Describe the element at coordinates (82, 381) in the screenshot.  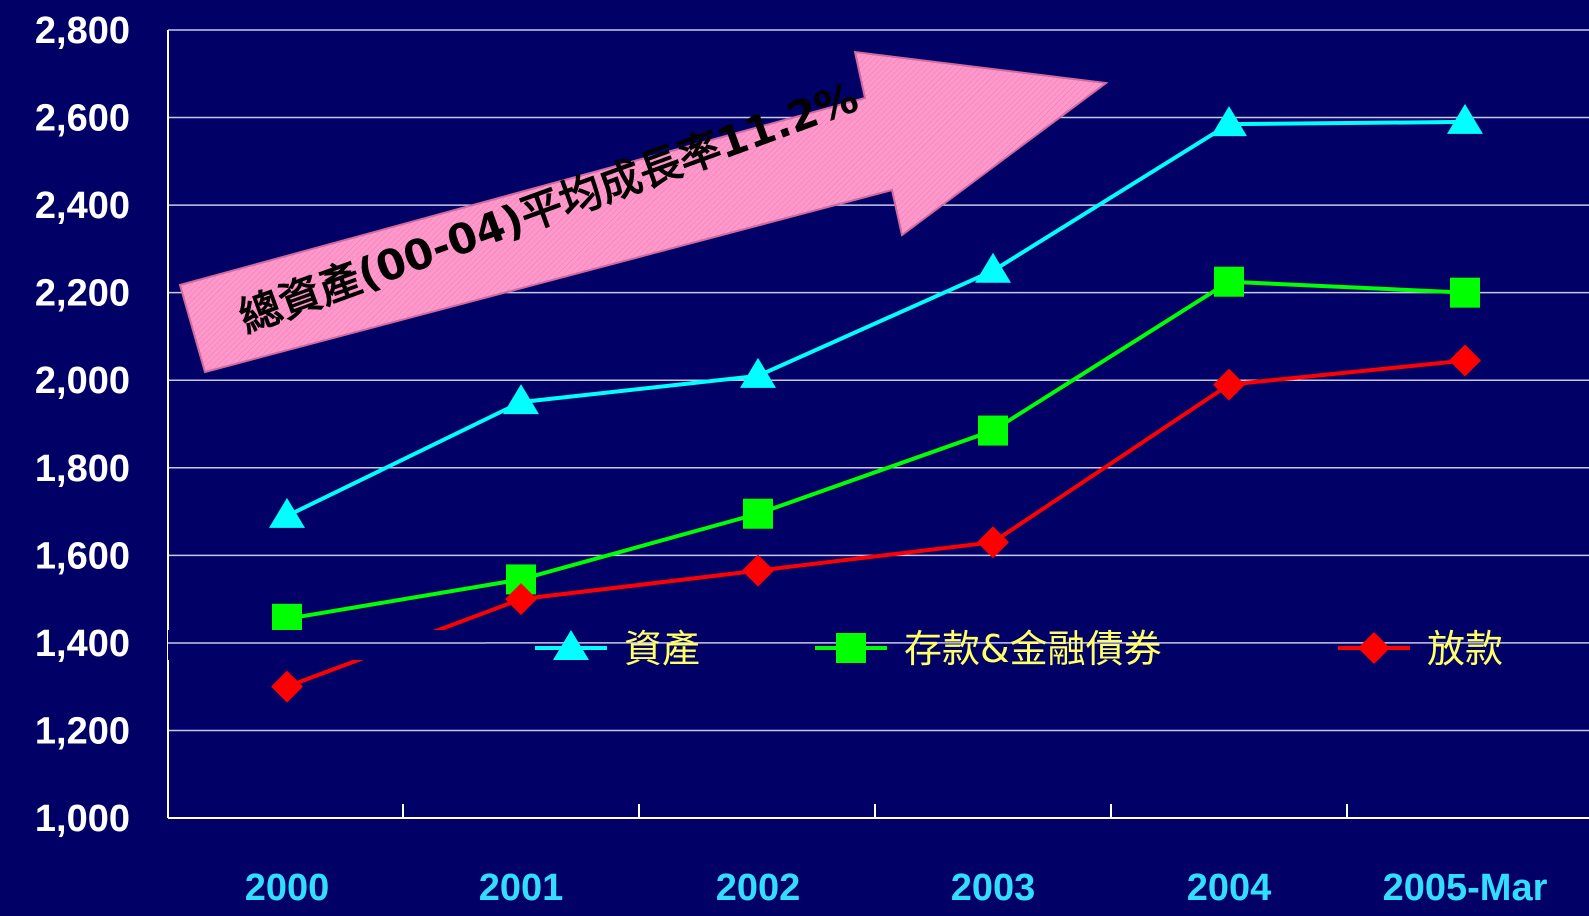
I see `y-tick-label: 2,000` at that location.